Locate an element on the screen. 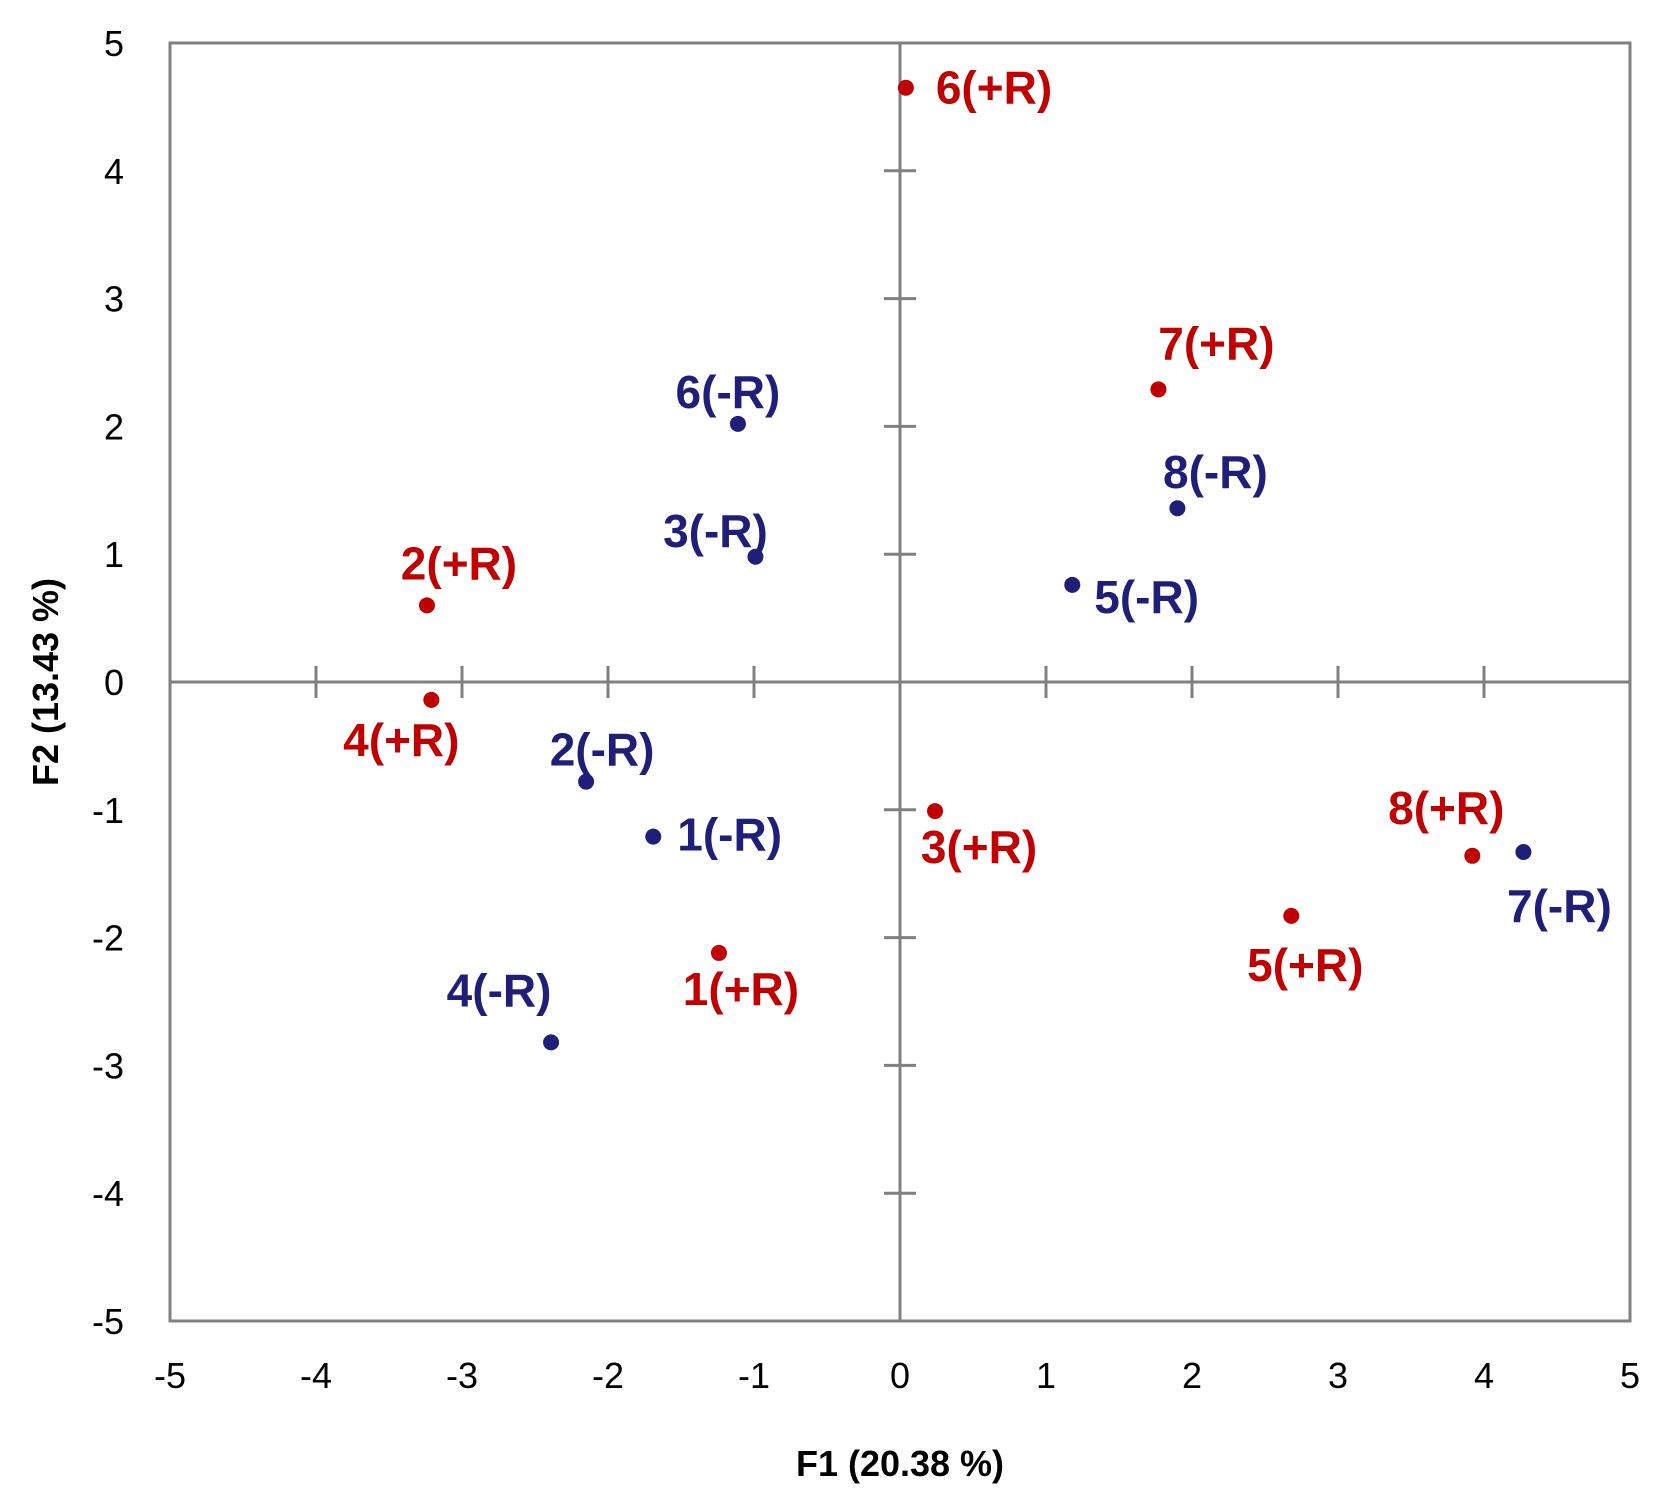 This screenshot has height=1493, width=1656. x-tick-label: -5 is located at coordinates (170, 1375).